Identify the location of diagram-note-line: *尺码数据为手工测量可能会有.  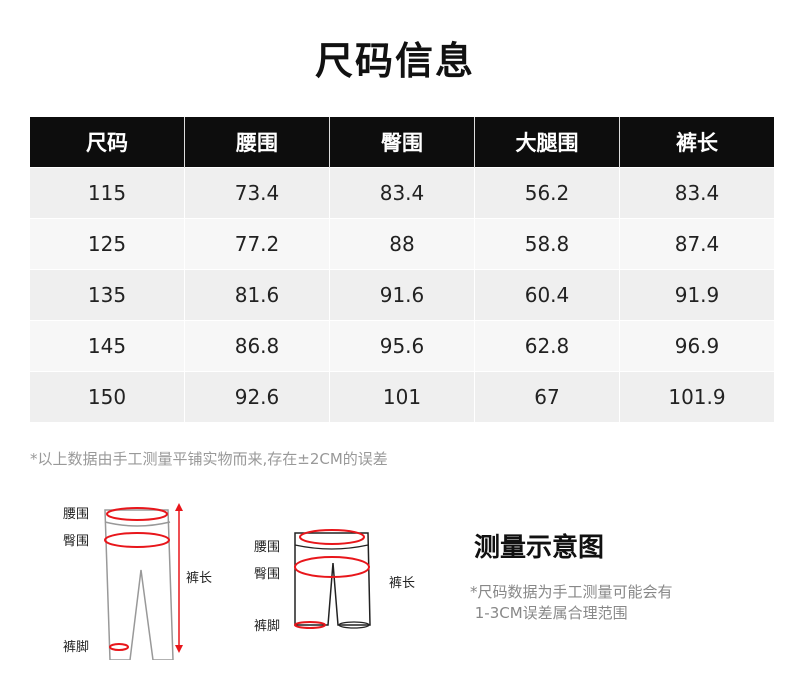
(571, 592).